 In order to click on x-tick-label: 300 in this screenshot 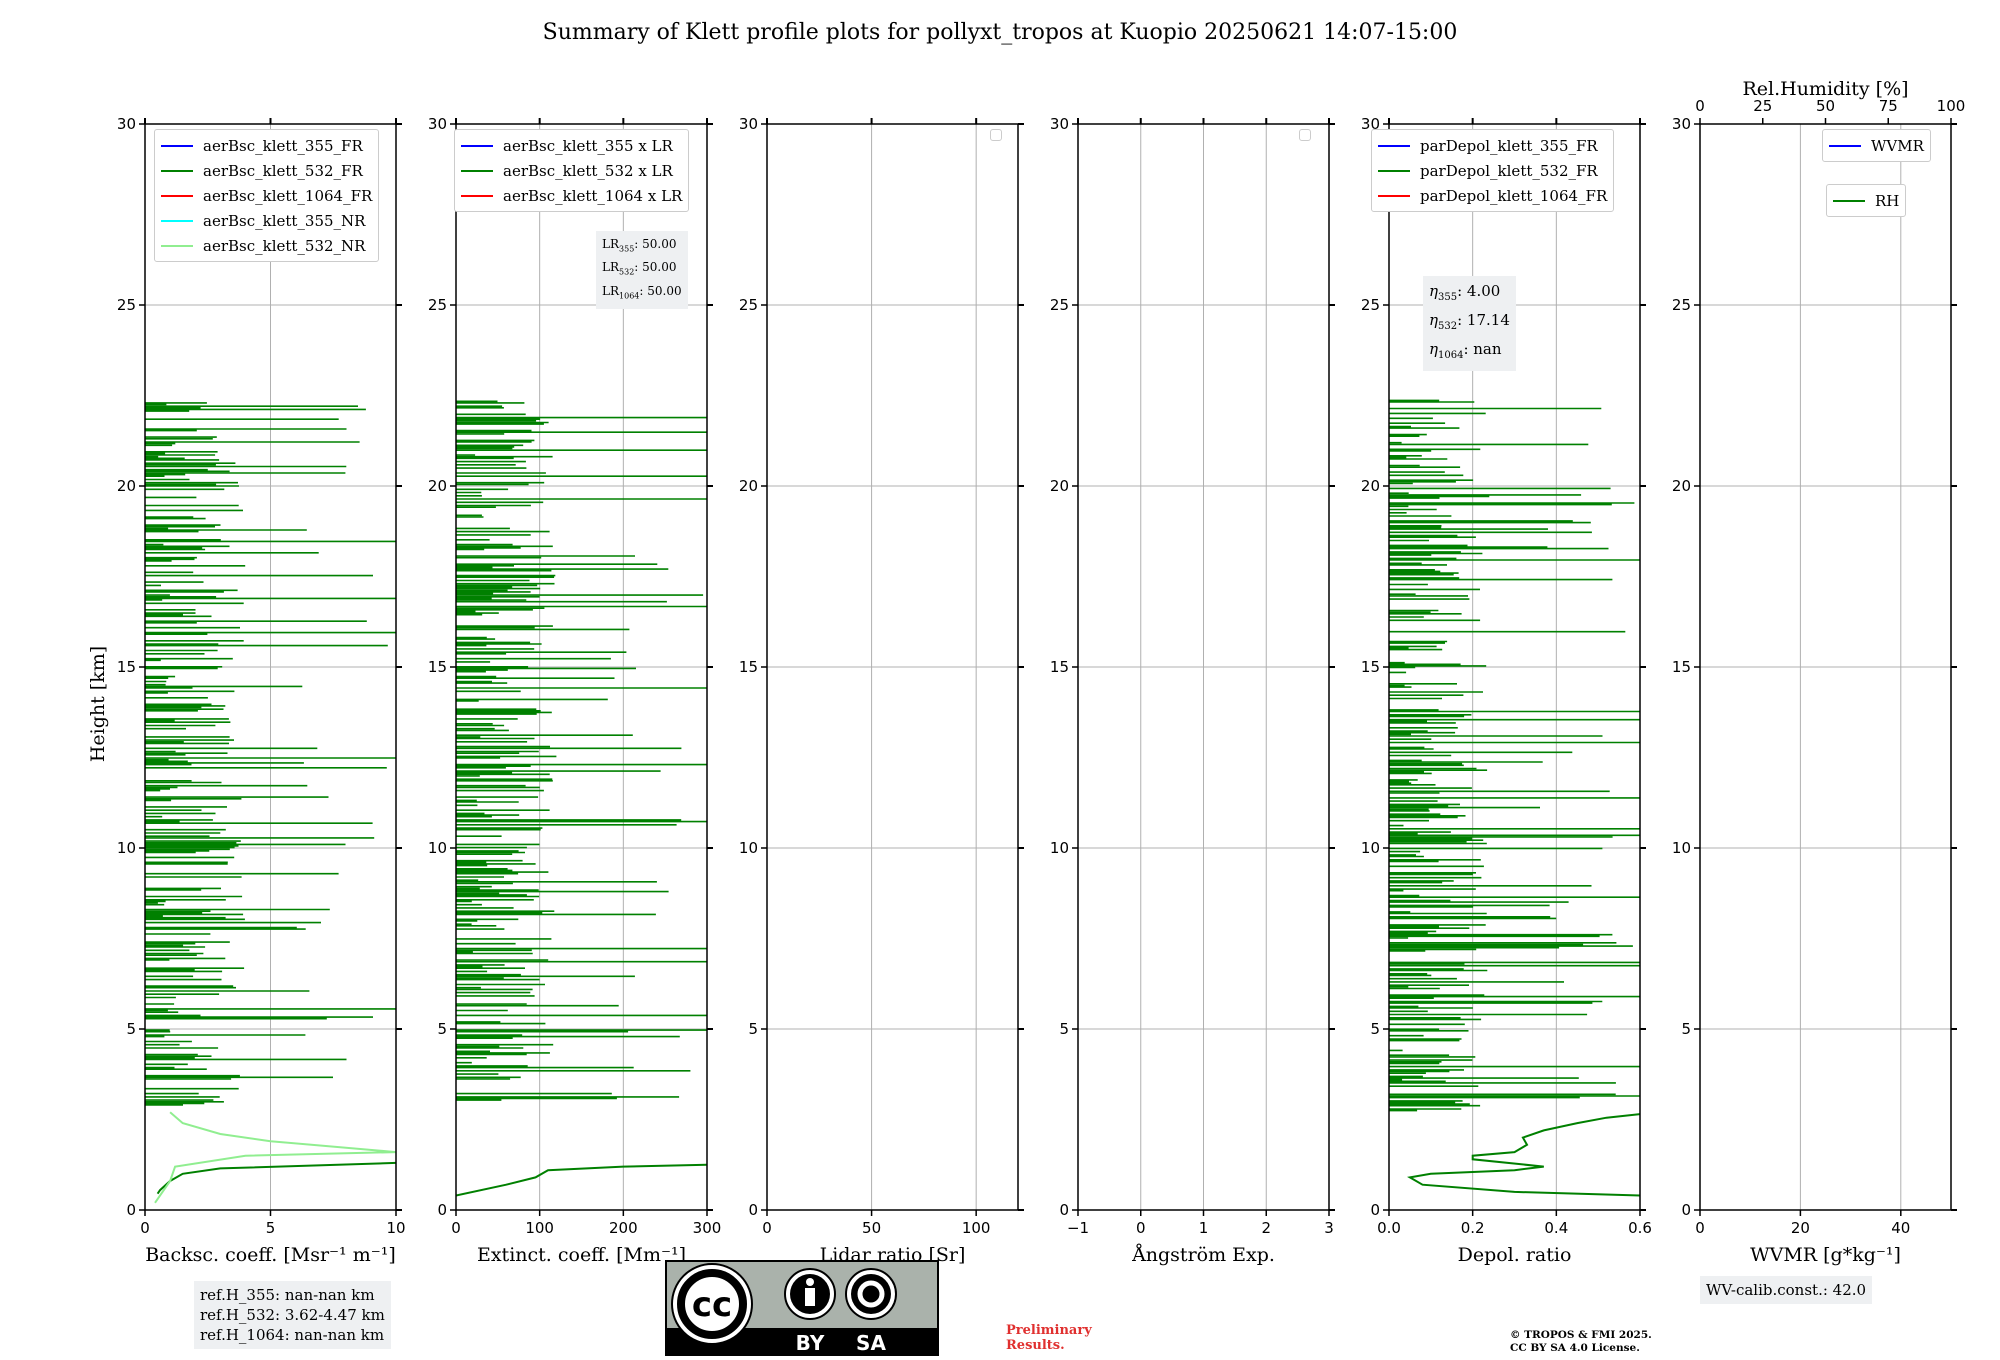, I will do `click(707, 1228)`.